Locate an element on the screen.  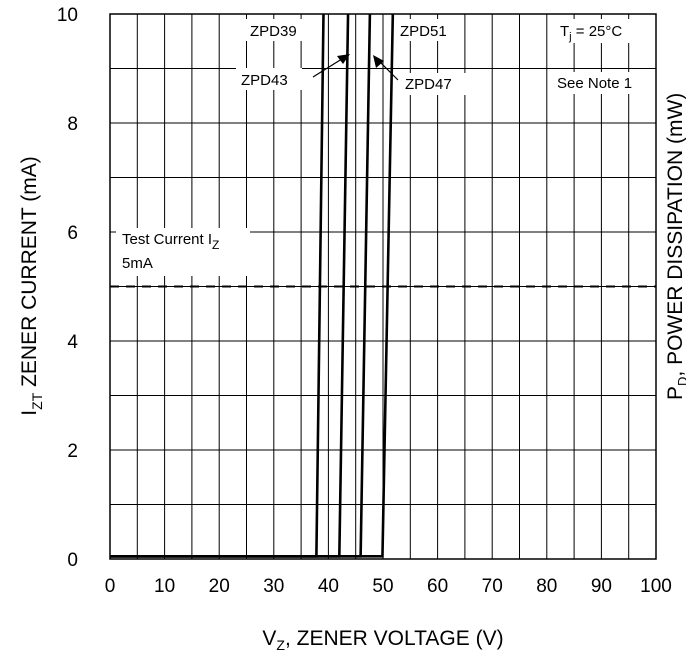
x-tick-label: 30 is located at coordinates (273, 586).